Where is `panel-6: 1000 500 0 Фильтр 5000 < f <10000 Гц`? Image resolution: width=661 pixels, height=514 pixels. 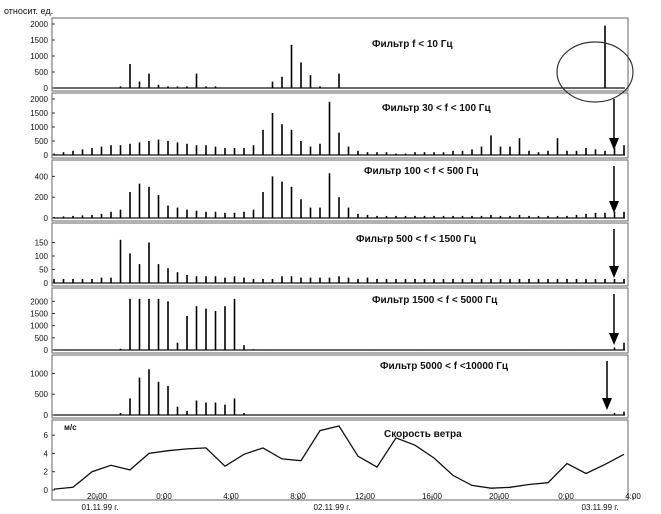 panel-6: 1000 500 0 Фильтр 5000 < f <10000 Гц is located at coordinates (329, 387).